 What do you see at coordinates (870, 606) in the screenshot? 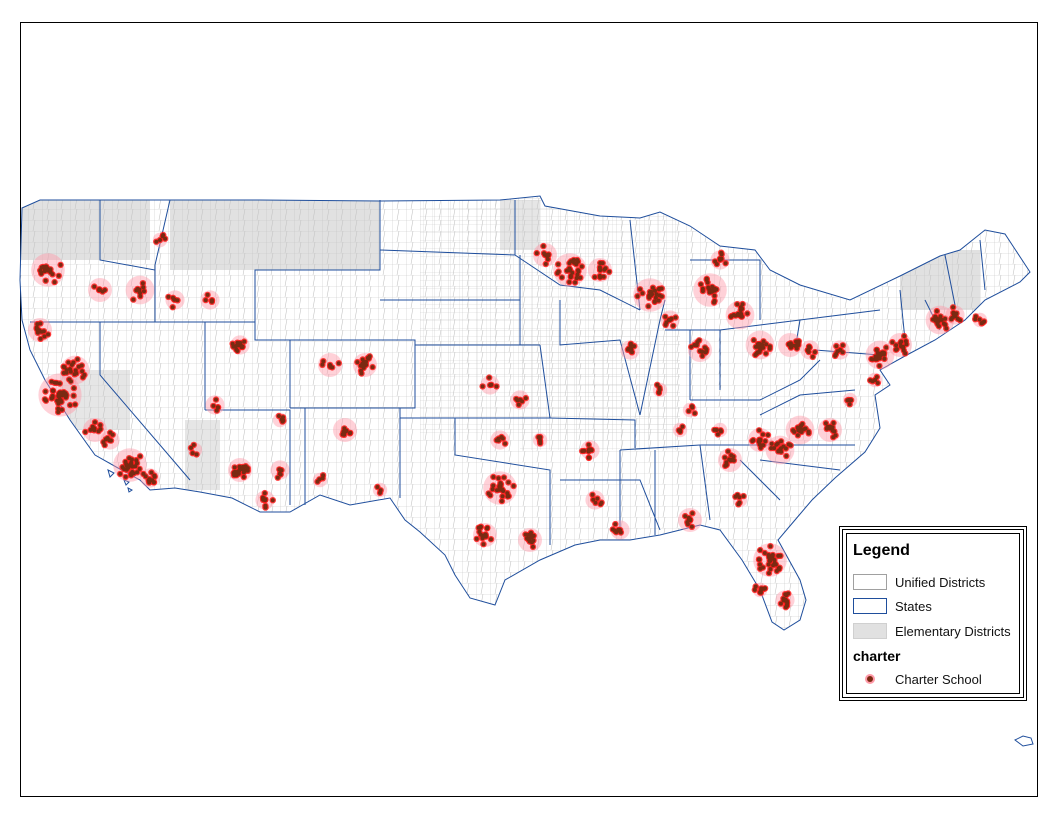
I see `states-swatch` at bounding box center [870, 606].